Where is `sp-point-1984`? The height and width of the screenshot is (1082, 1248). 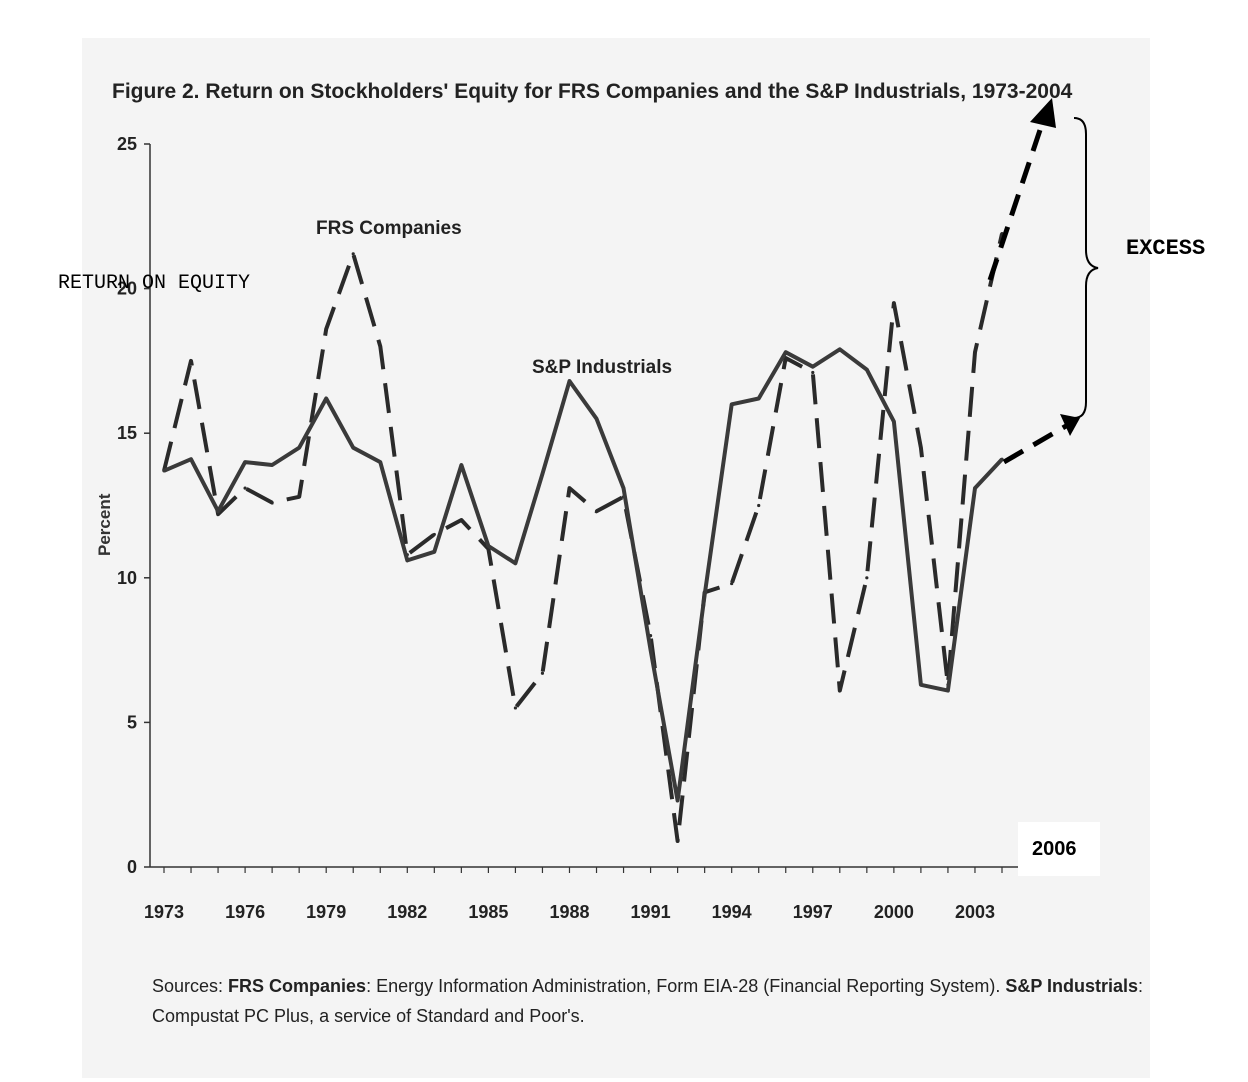 sp-point-1984 is located at coordinates (461, 465).